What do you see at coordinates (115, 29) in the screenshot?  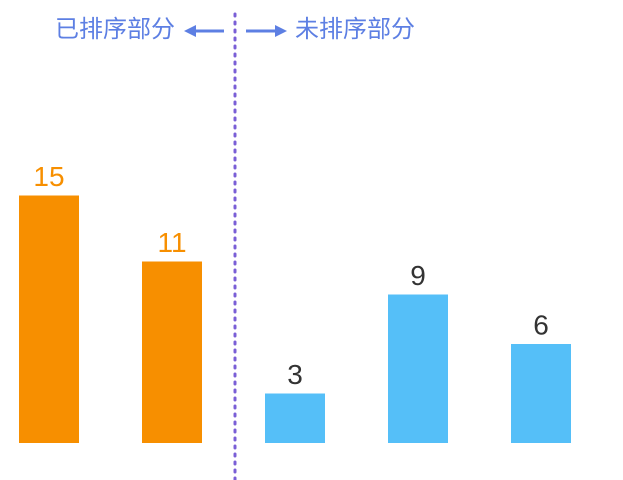 I see `sorted-label: 已排序部分` at bounding box center [115, 29].